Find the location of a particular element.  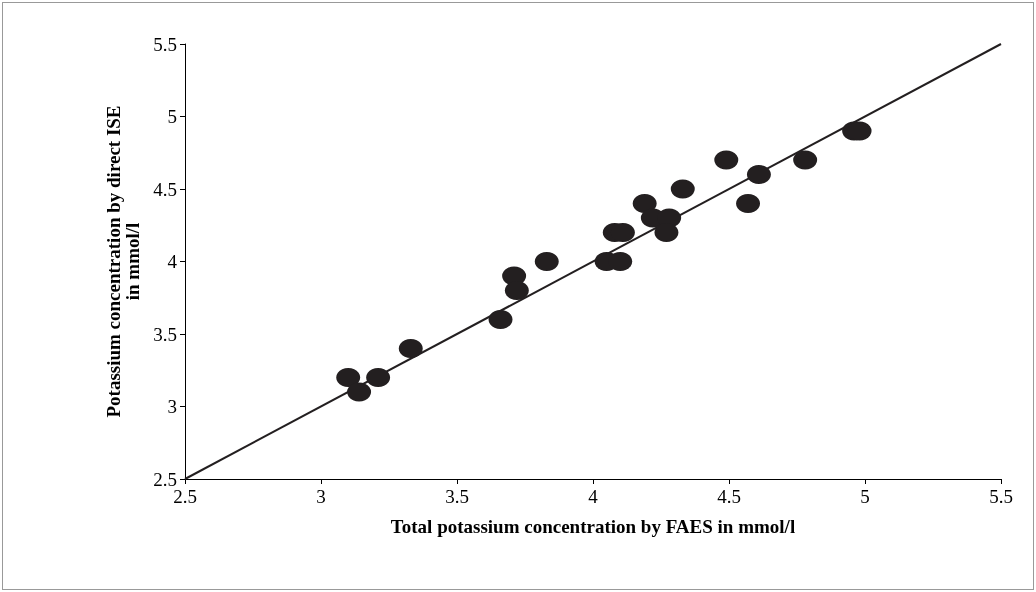

y-tick-label: 3 is located at coordinates (172, 406).